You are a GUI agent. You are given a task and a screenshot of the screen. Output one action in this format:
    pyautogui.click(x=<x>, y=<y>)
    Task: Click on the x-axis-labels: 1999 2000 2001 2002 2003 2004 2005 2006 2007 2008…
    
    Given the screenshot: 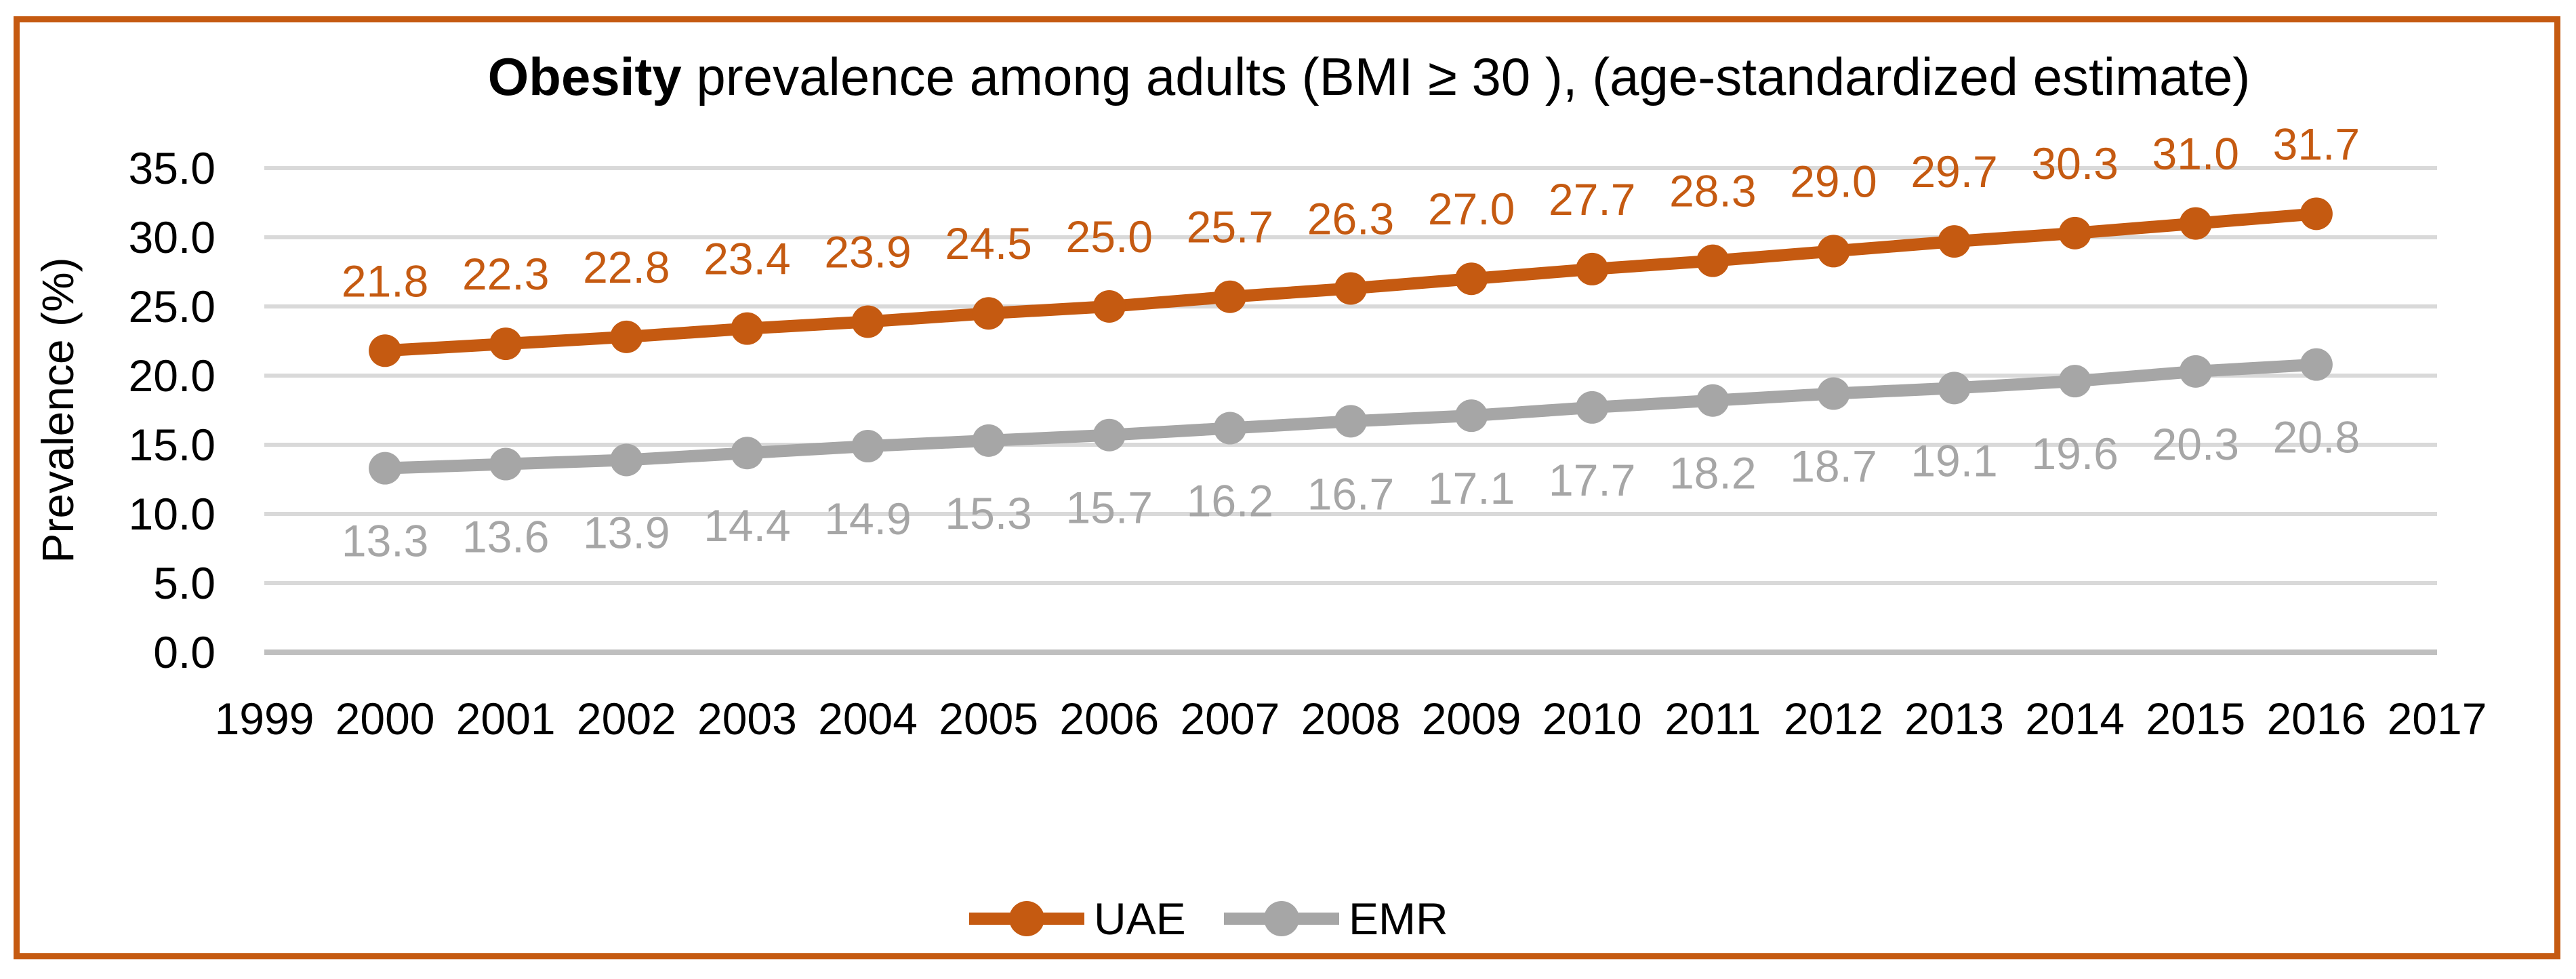 What is the action you would take?
    pyautogui.click(x=1351, y=719)
    